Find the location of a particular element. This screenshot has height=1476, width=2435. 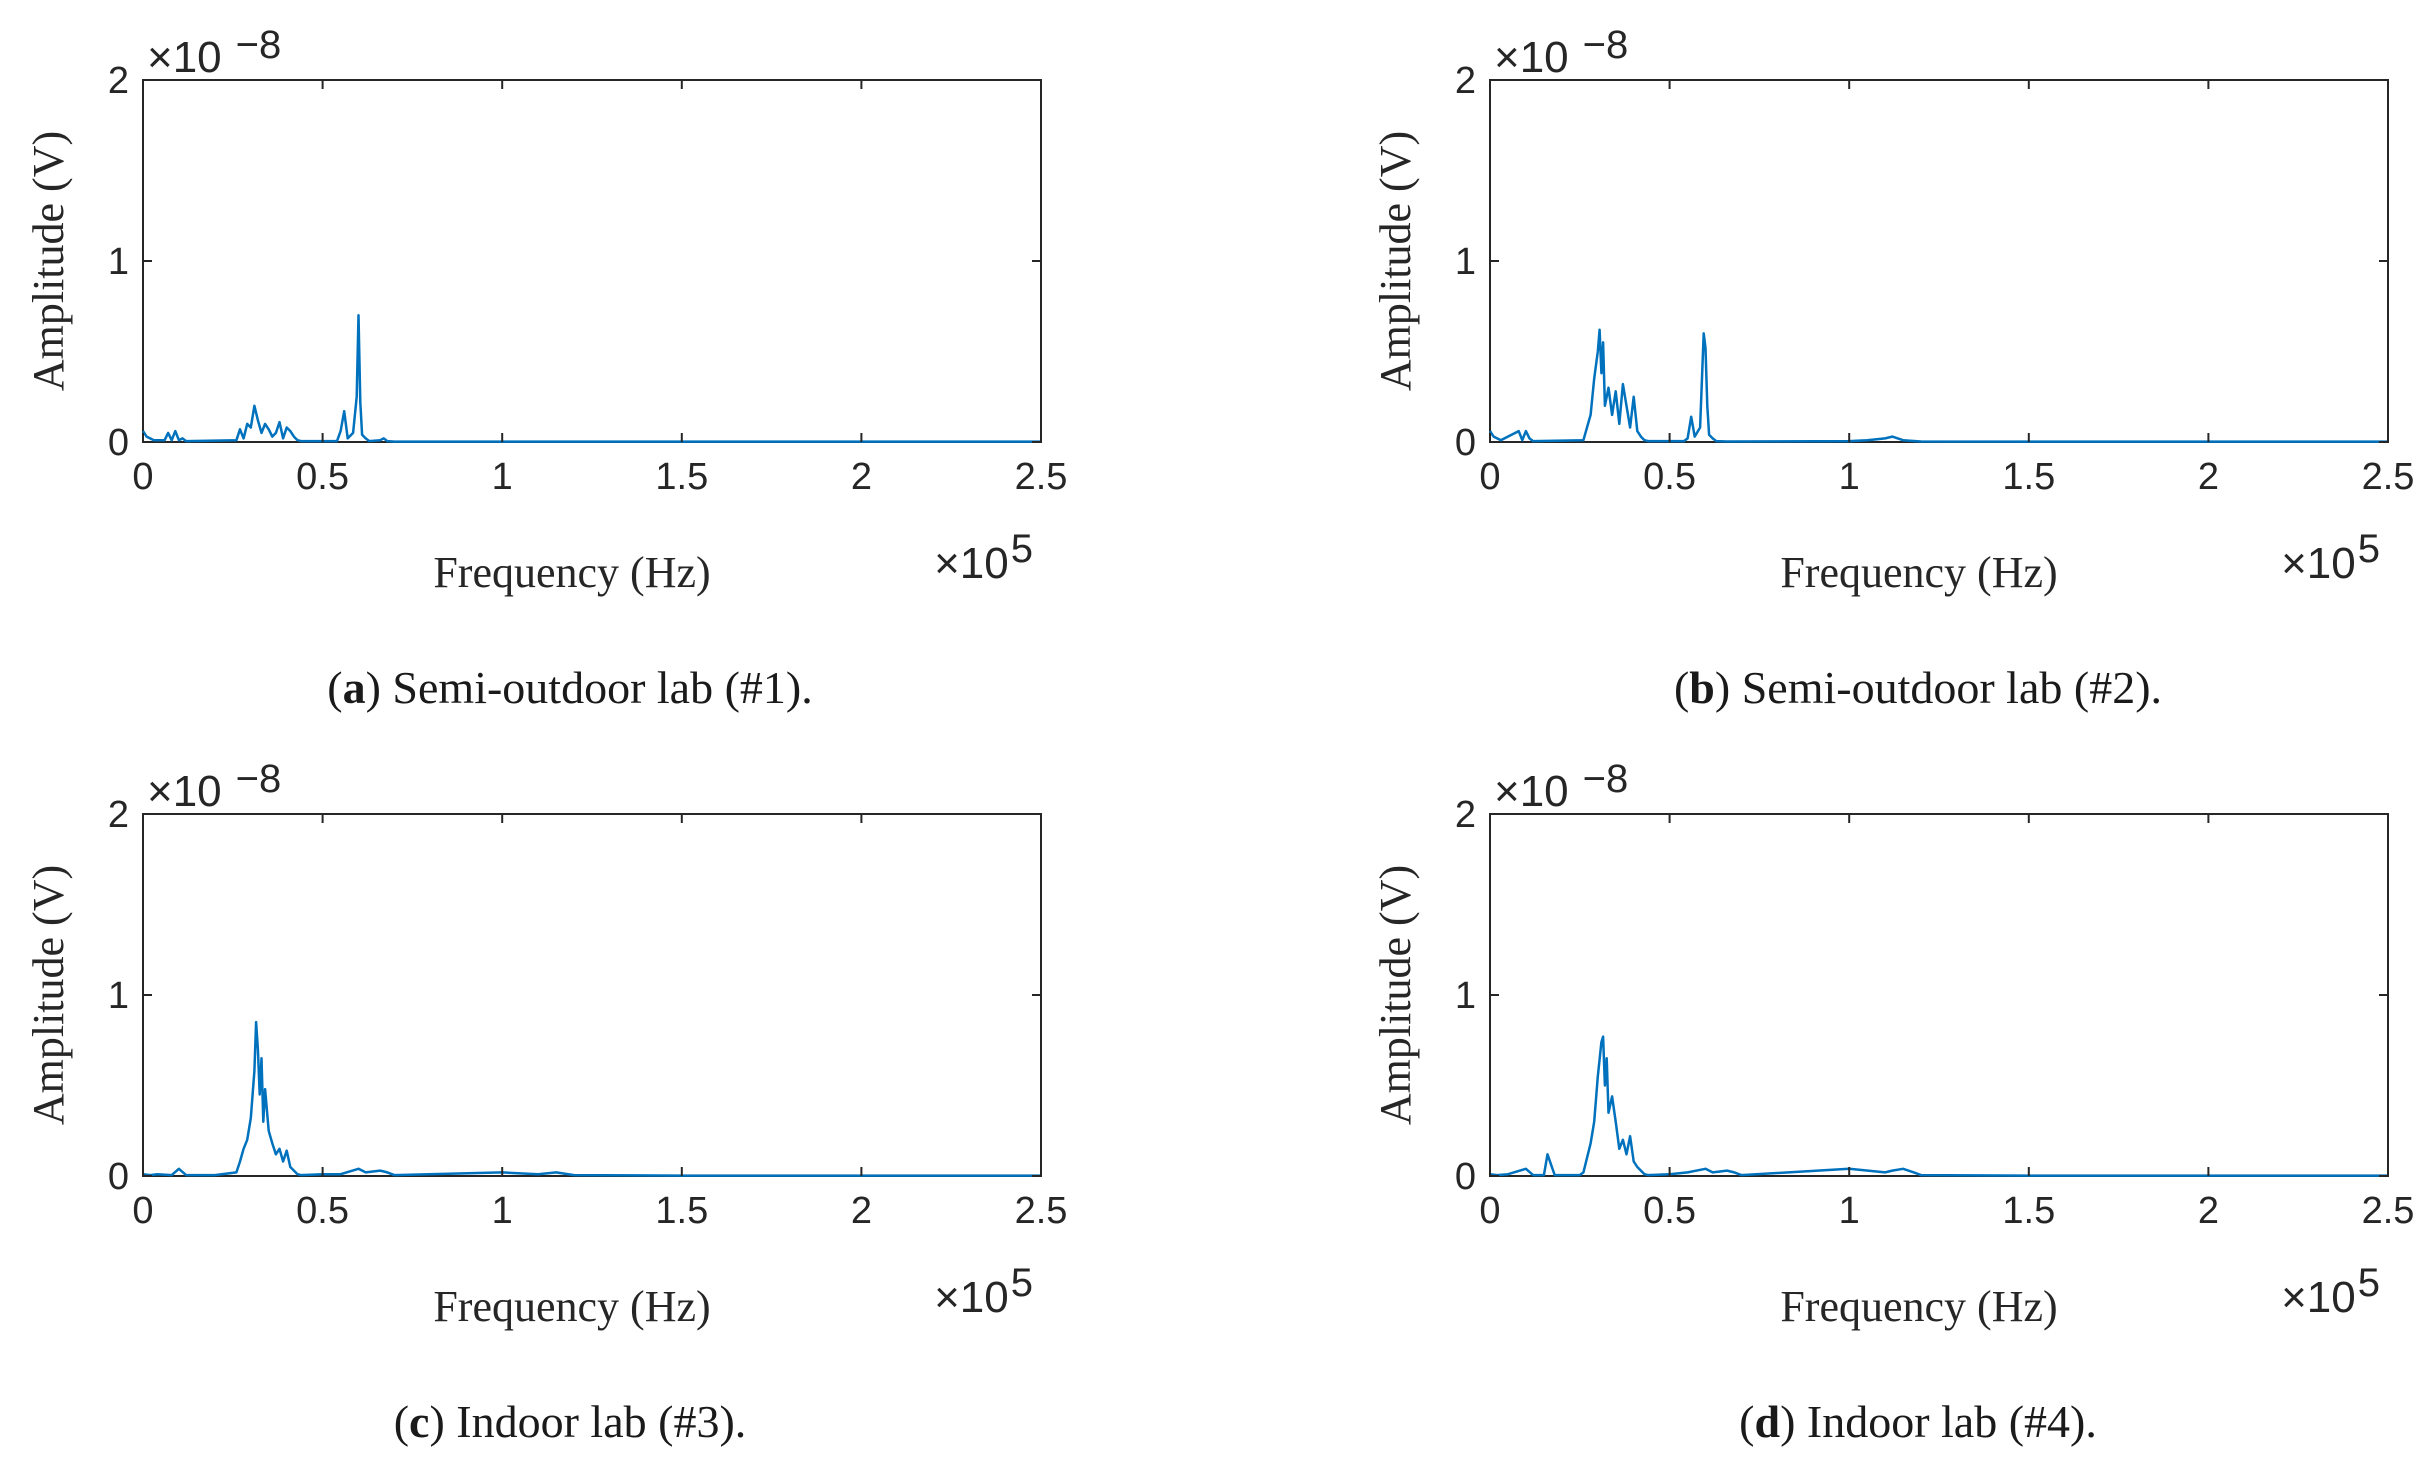

panel-caption: (b) Semi-outdoor lab (#2). is located at coordinates (1918, 687).